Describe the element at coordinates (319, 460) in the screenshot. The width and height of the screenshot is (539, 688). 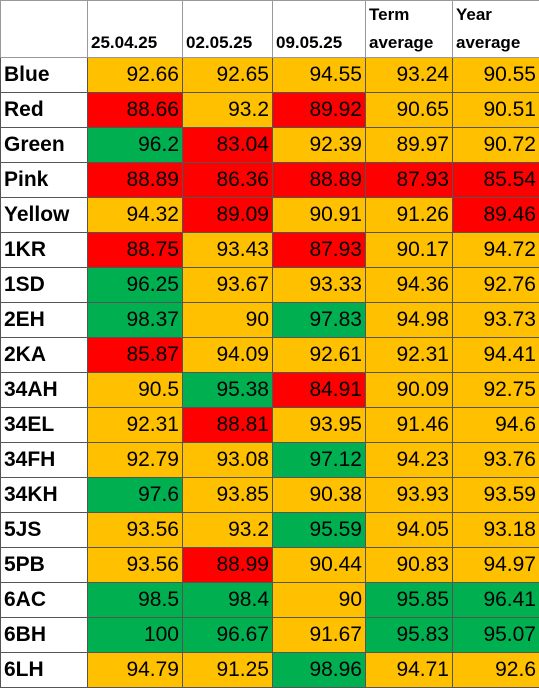
I see `value-cell: 97.12` at that location.